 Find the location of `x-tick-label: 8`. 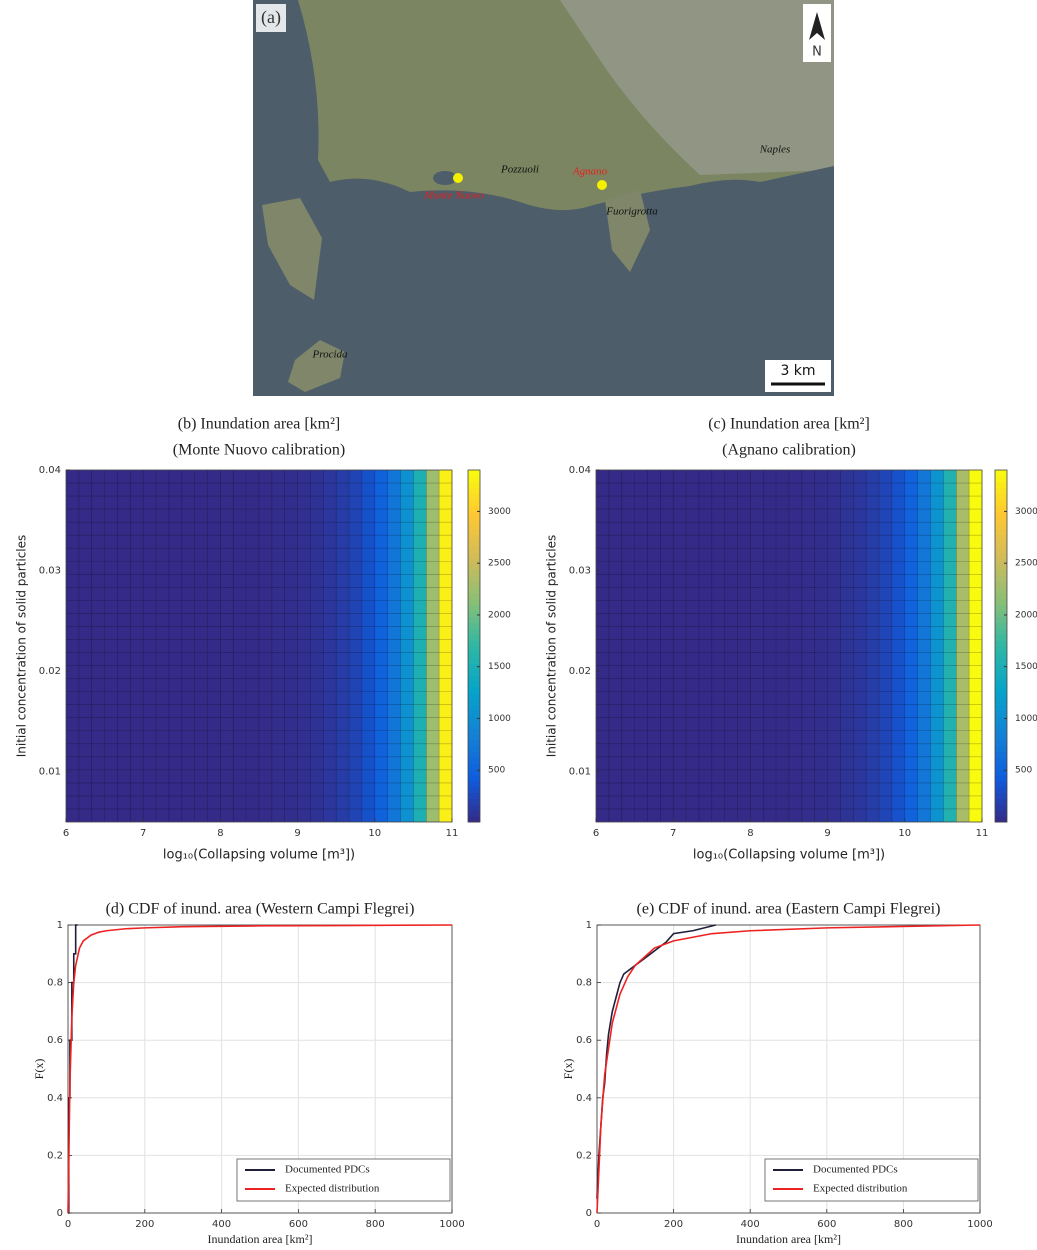

x-tick-label: 8 is located at coordinates (750, 833).